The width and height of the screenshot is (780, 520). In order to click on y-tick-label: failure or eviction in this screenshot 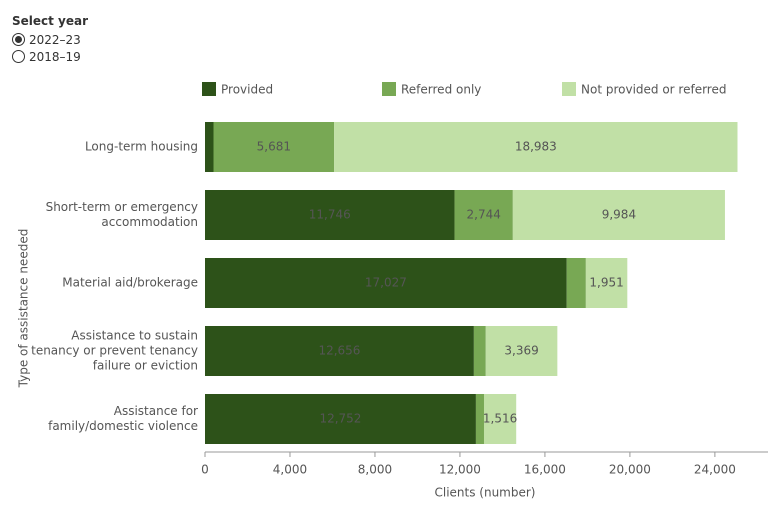, I will do `click(145, 366)`.